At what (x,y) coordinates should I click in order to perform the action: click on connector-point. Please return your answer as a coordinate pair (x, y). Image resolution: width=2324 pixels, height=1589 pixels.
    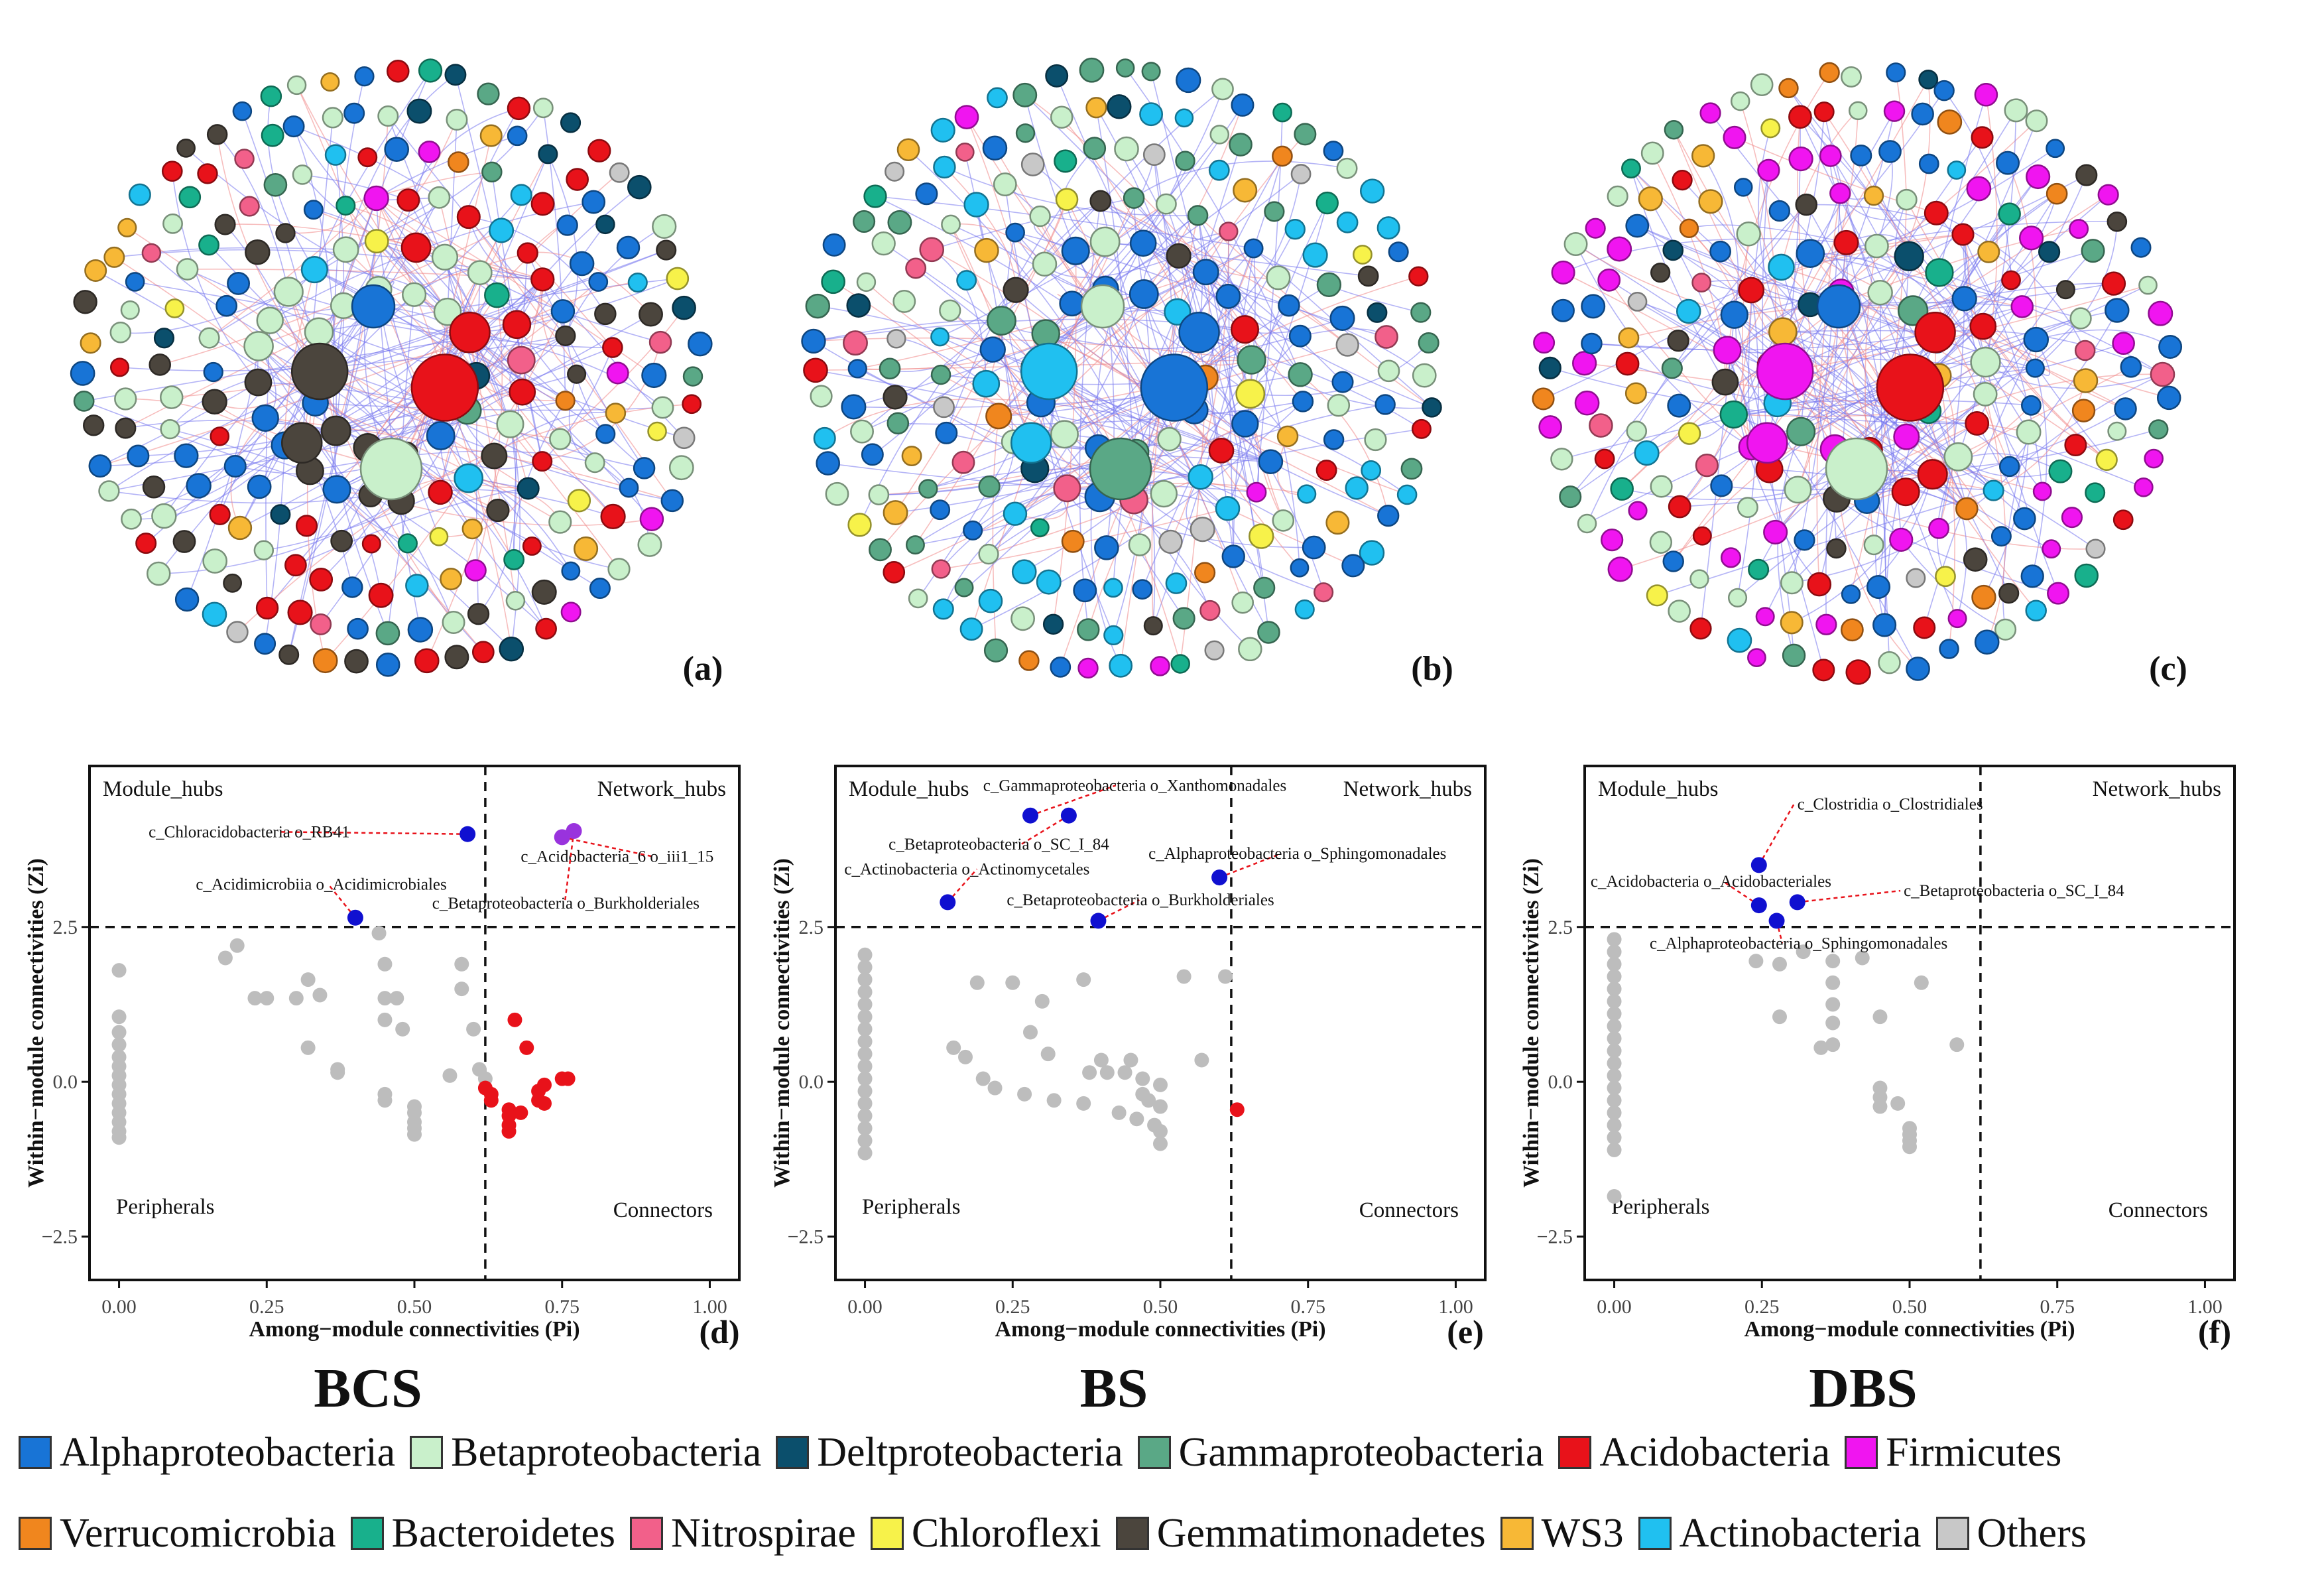
    Looking at the image, I should click on (568, 1078).